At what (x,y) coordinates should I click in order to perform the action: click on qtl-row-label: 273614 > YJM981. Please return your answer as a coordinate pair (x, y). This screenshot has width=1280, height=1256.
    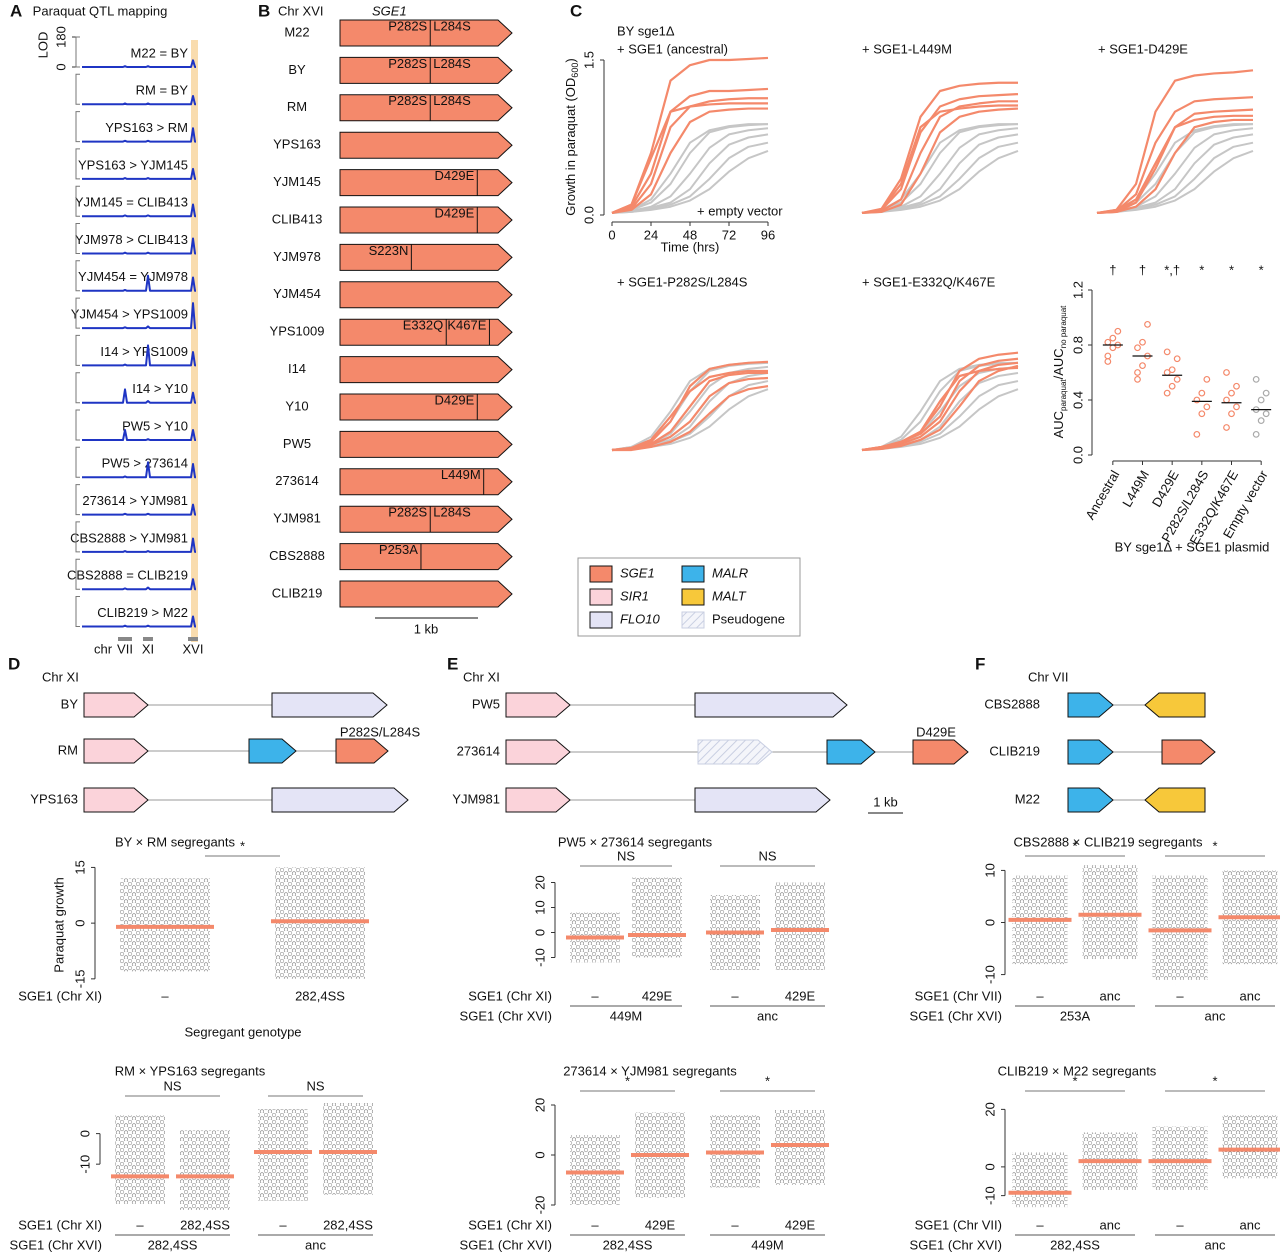
    Looking at the image, I should click on (135, 500).